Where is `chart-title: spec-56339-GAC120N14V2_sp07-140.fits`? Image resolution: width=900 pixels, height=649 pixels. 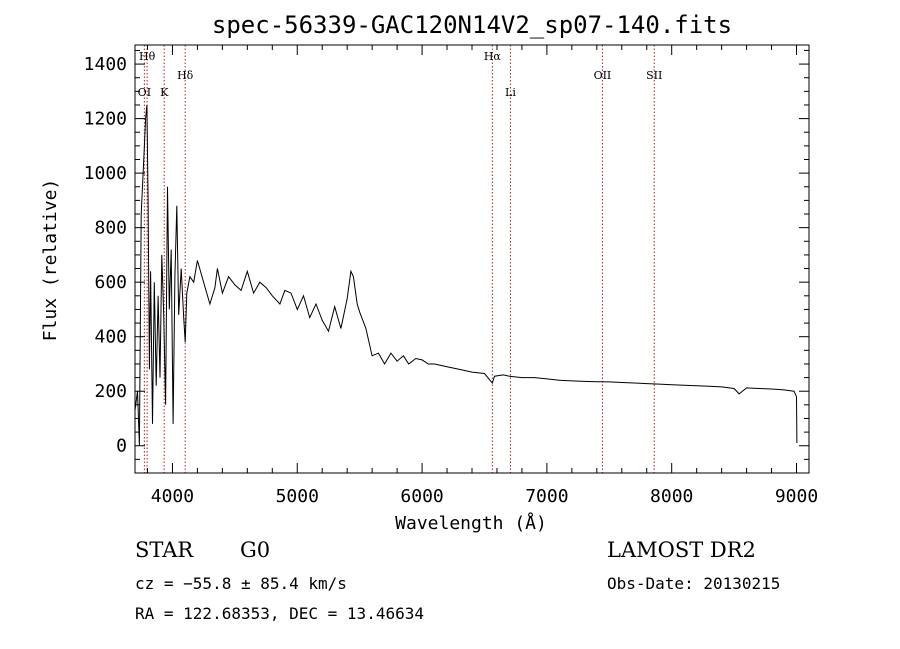 chart-title: spec-56339-GAC120N14V2_sp07-140.fits is located at coordinates (472, 25).